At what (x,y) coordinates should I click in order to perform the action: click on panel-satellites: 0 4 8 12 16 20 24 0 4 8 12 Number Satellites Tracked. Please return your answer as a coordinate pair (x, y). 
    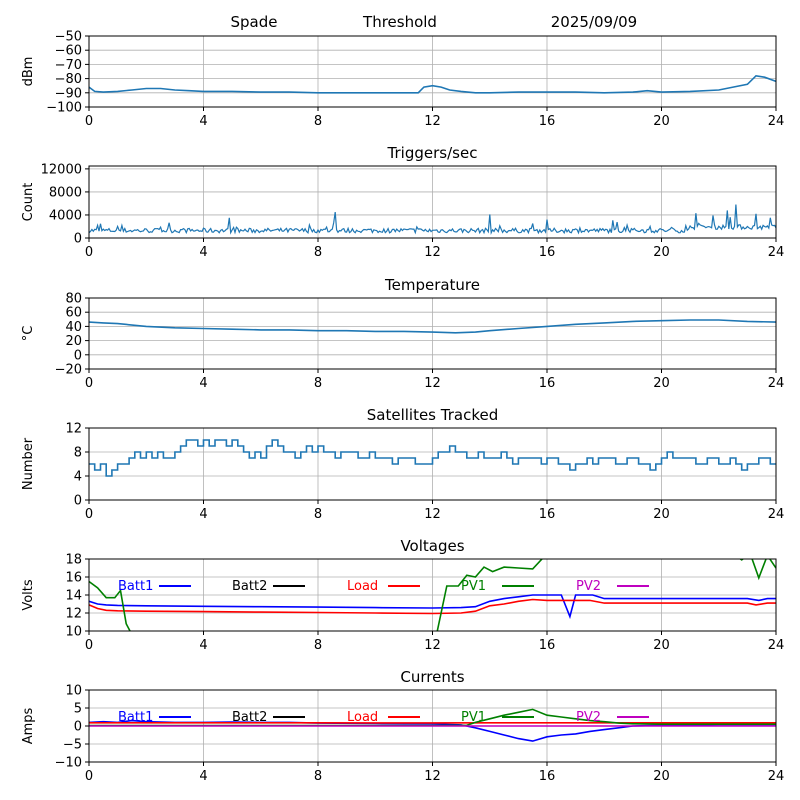
    Looking at the image, I should click on (402, 464).